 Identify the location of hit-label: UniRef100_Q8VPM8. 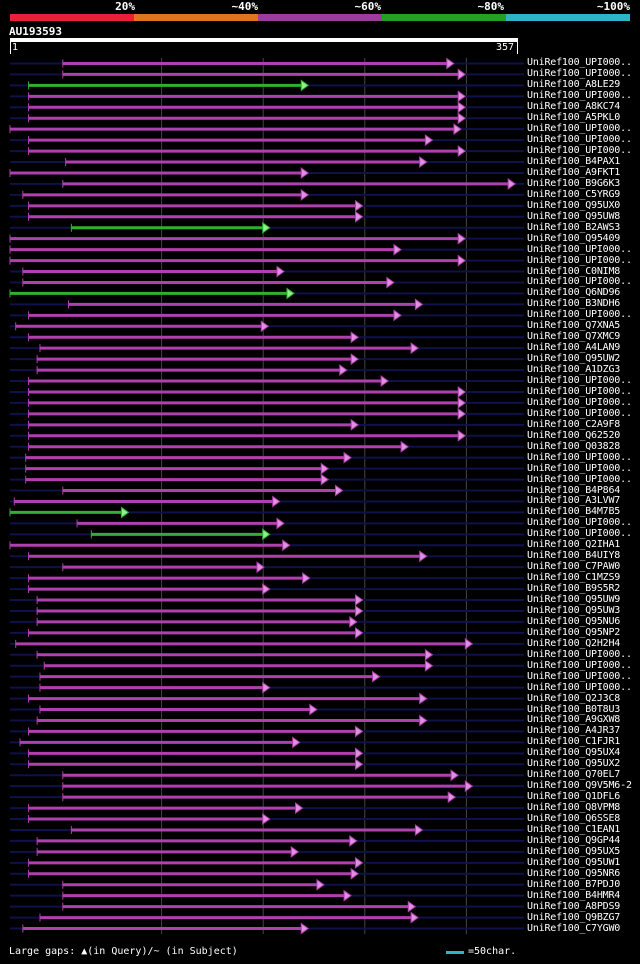
(574, 808).